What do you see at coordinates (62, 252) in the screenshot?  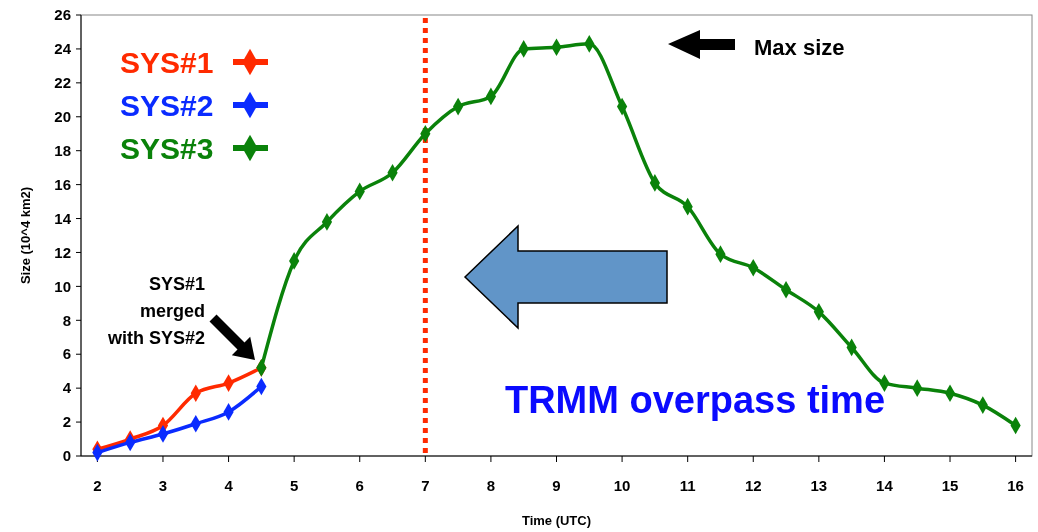 I see `y-tick-label: 12` at bounding box center [62, 252].